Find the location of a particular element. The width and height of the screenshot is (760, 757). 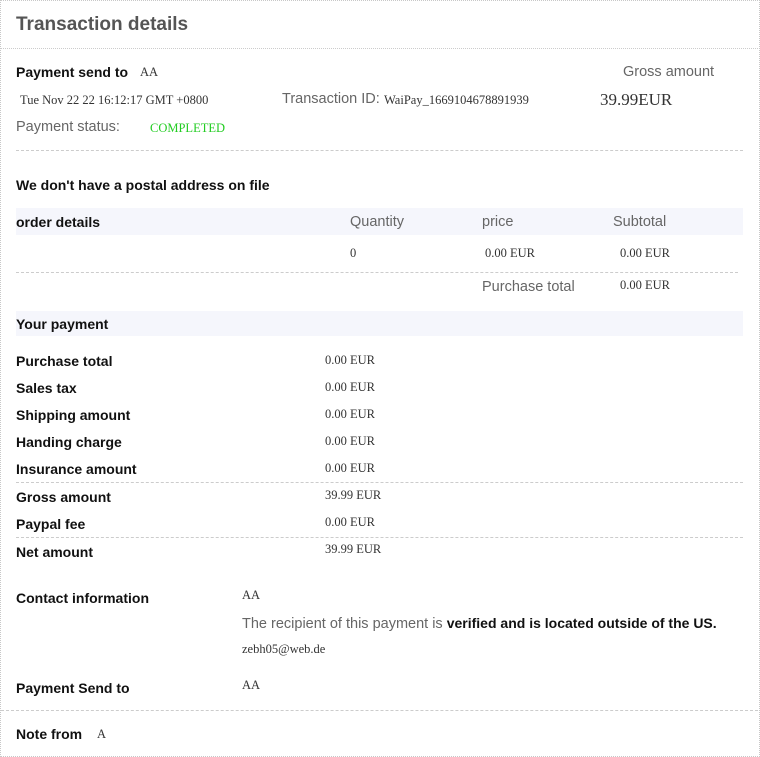

order-price: 0.00 EUR is located at coordinates (510, 253).